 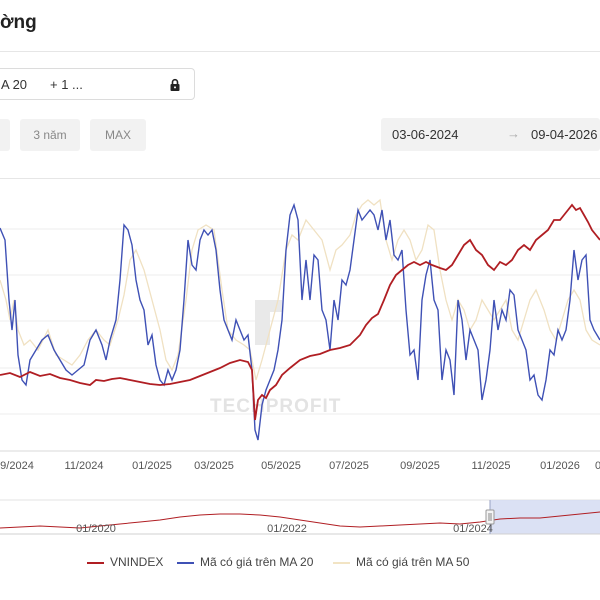 I want to click on x-tick-label: 9/2024, so click(x=17, y=466).